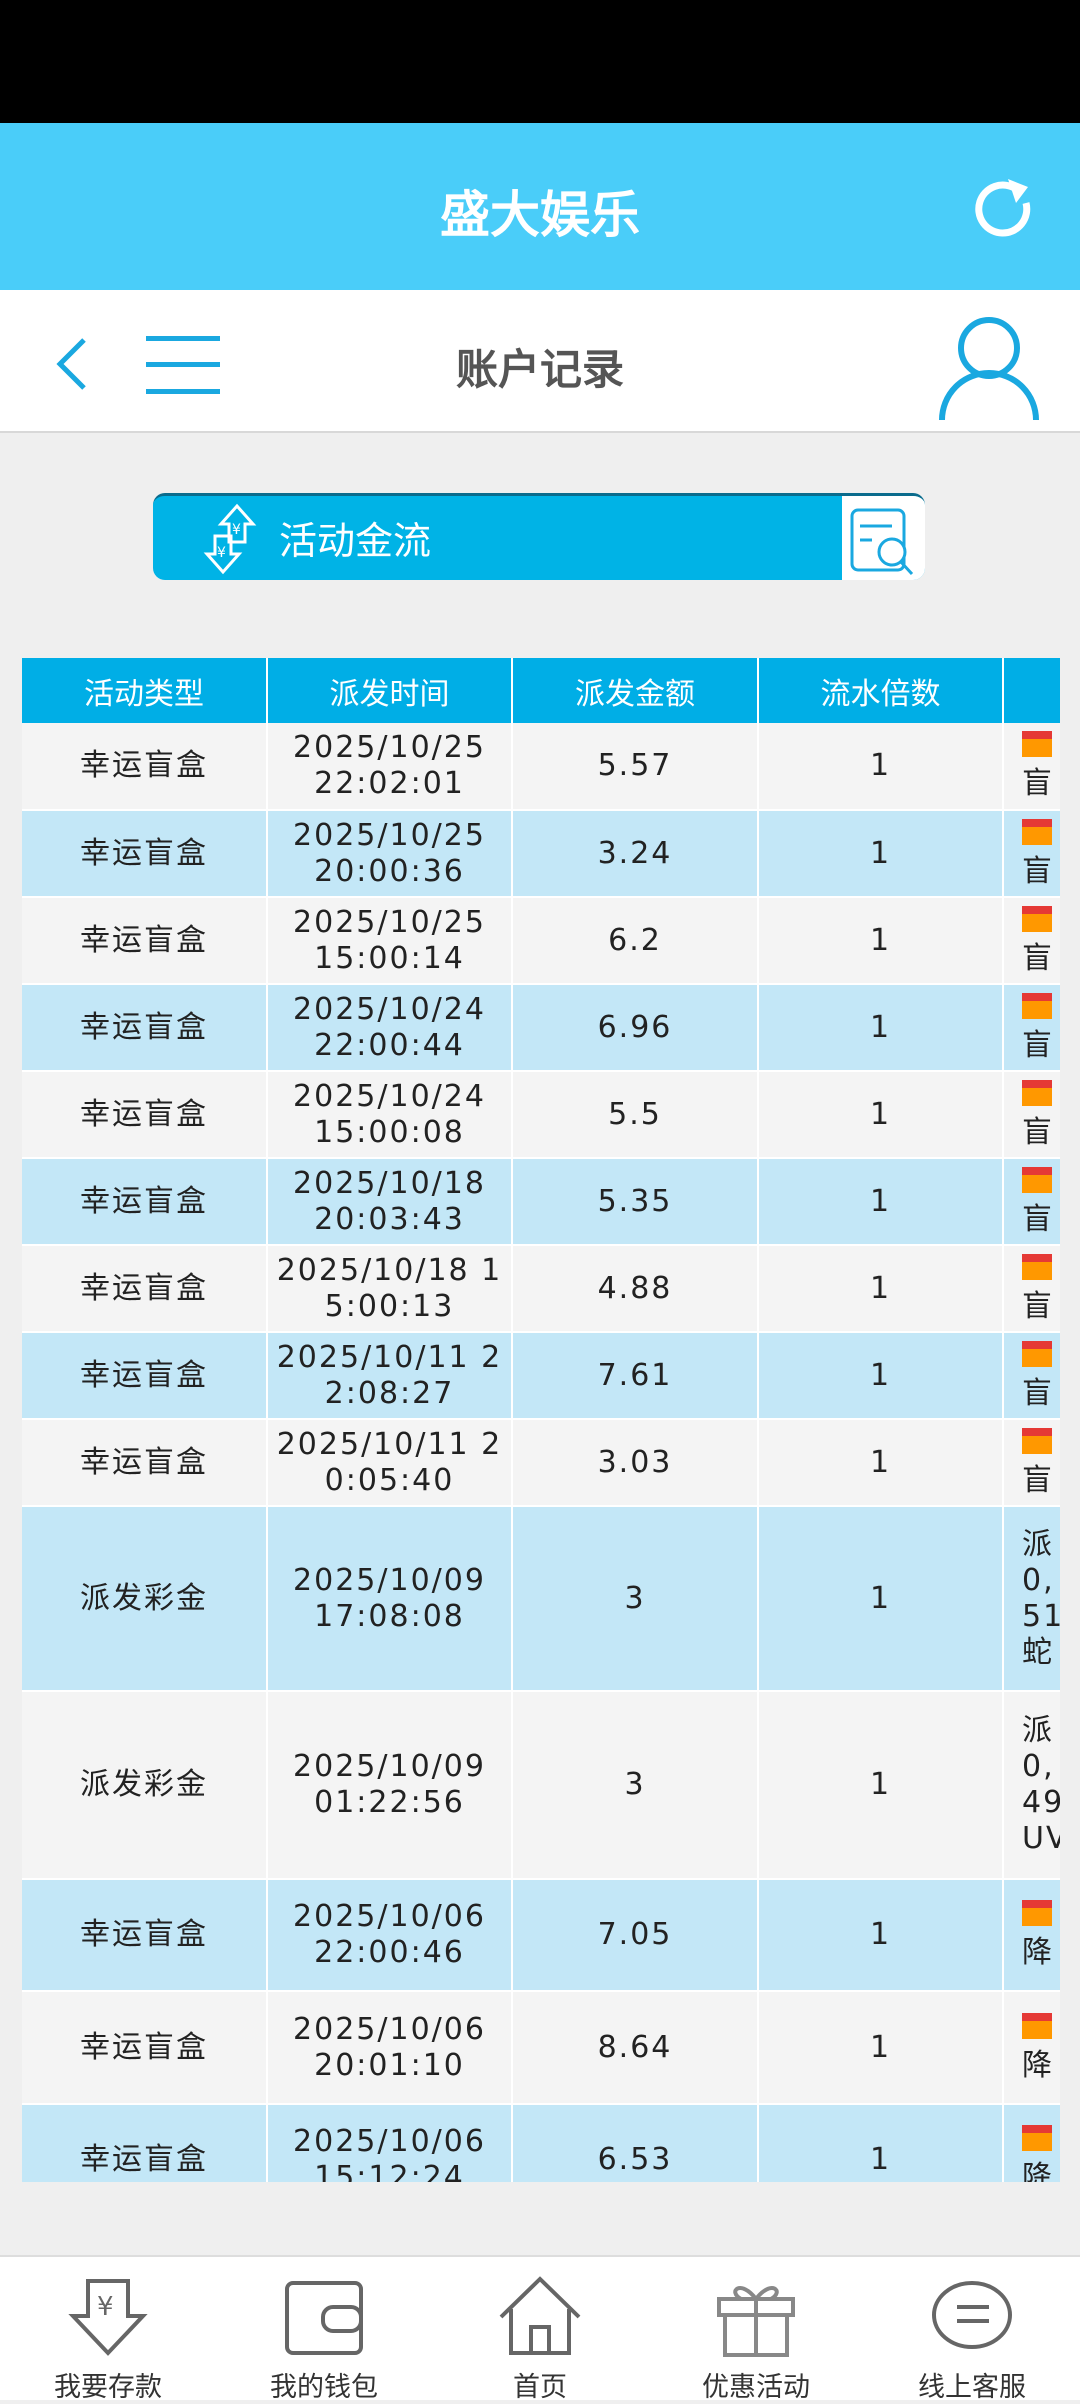 The width and height of the screenshot is (1080, 2404). What do you see at coordinates (1041, 1784) in the screenshot?
I see `remark-text: 派 0, 49 UV` at bounding box center [1041, 1784].